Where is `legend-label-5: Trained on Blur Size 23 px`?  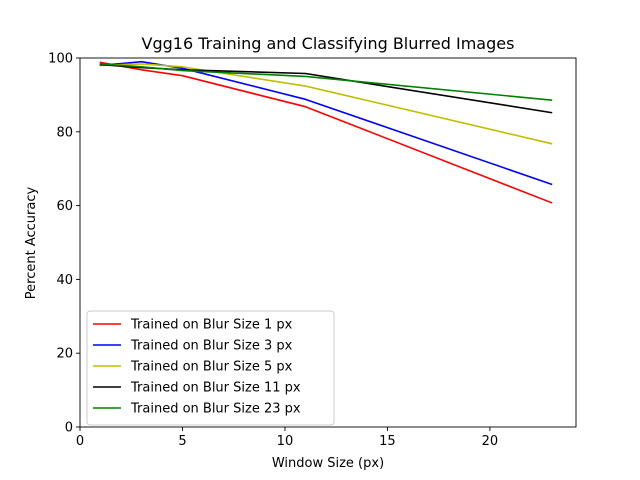 legend-label-5: Trained on Blur Size 23 px is located at coordinates (215, 409).